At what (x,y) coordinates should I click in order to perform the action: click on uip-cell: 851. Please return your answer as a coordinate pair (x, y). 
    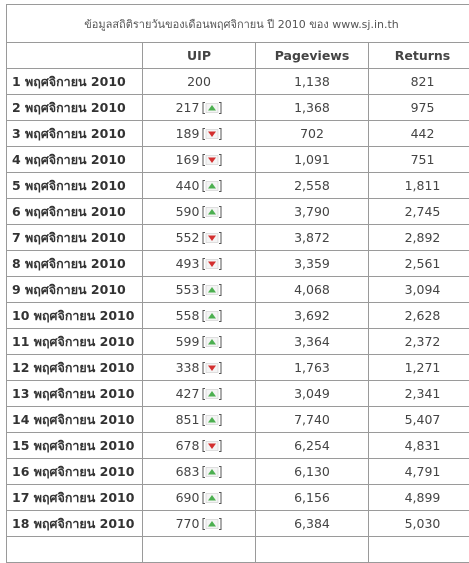
    Looking at the image, I should click on (199, 420).